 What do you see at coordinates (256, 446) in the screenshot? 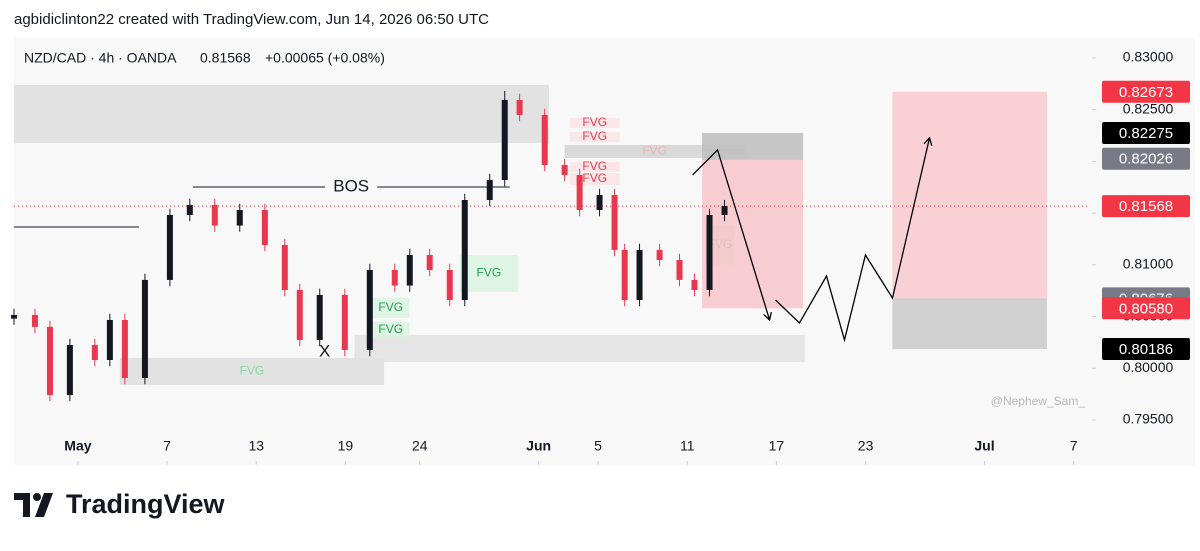
I see `x-tick-label: 13` at bounding box center [256, 446].